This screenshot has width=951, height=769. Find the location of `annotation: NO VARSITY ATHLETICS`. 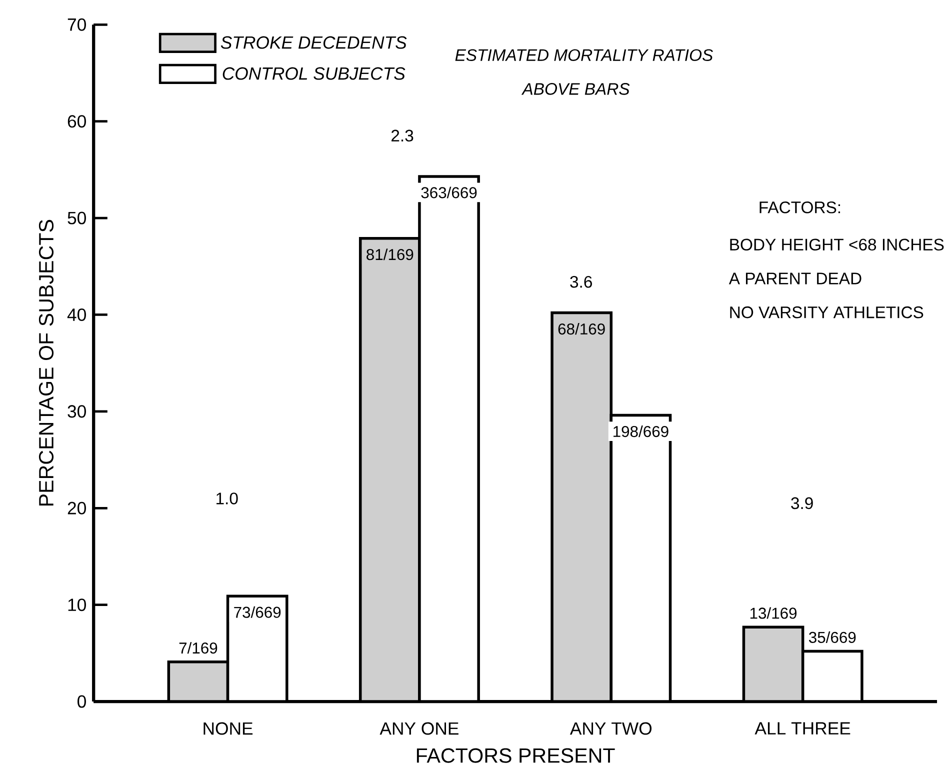

annotation: NO VARSITY ATHLETICS is located at coordinates (827, 312).